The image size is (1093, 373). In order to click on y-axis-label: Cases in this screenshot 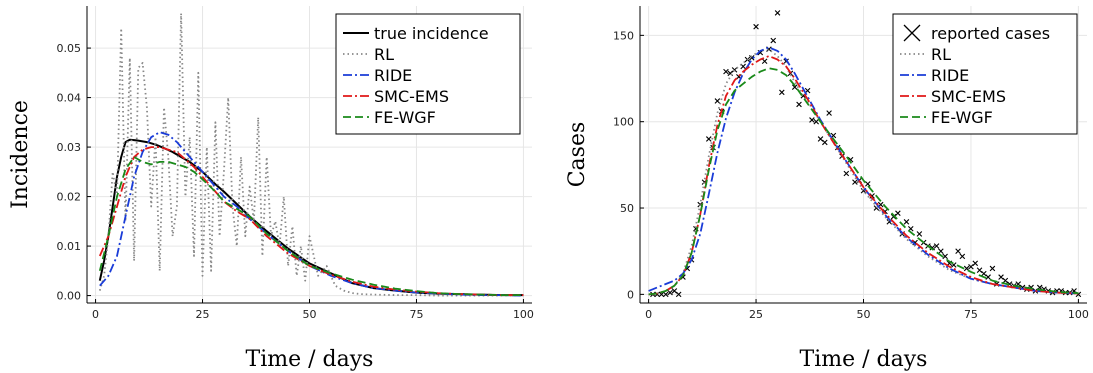, I will do `click(577, 155)`.